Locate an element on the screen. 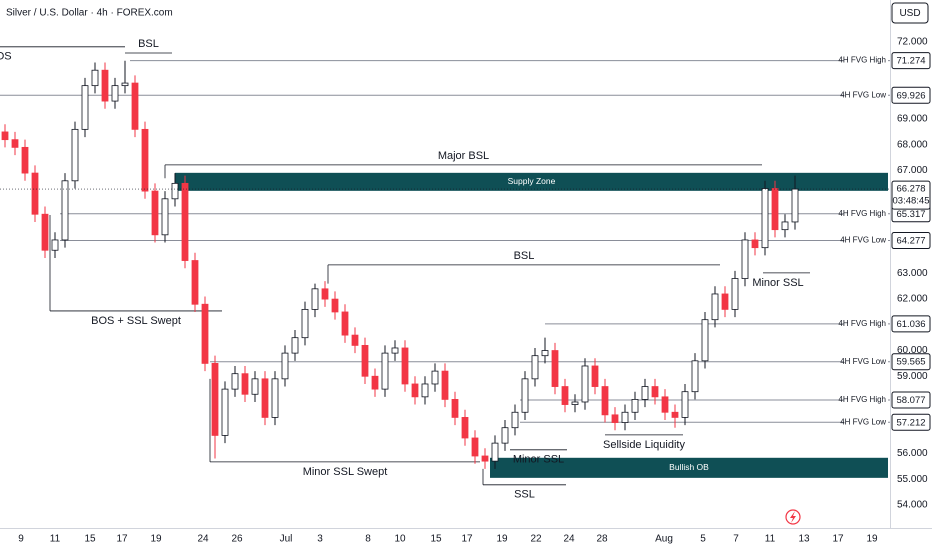  x-tick-label: 15 is located at coordinates (90, 539).